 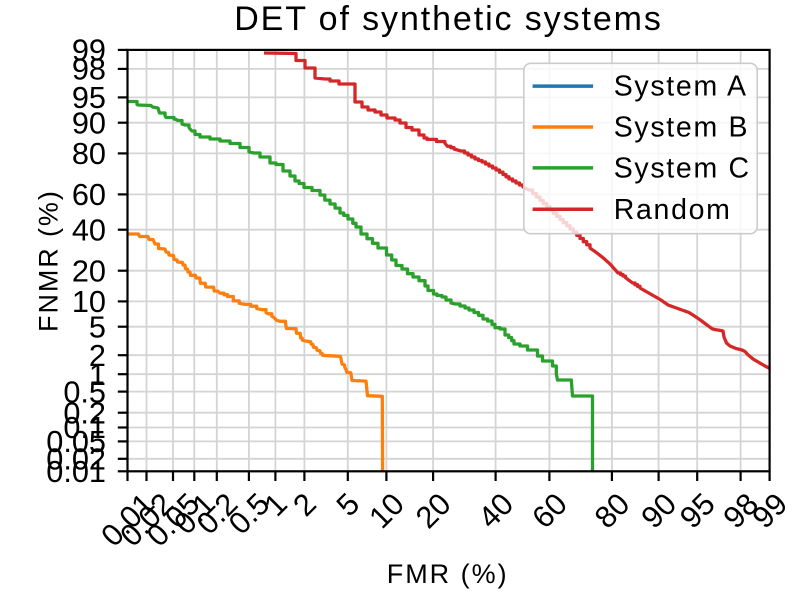 I want to click on svg-text: System C, so click(x=682, y=169).